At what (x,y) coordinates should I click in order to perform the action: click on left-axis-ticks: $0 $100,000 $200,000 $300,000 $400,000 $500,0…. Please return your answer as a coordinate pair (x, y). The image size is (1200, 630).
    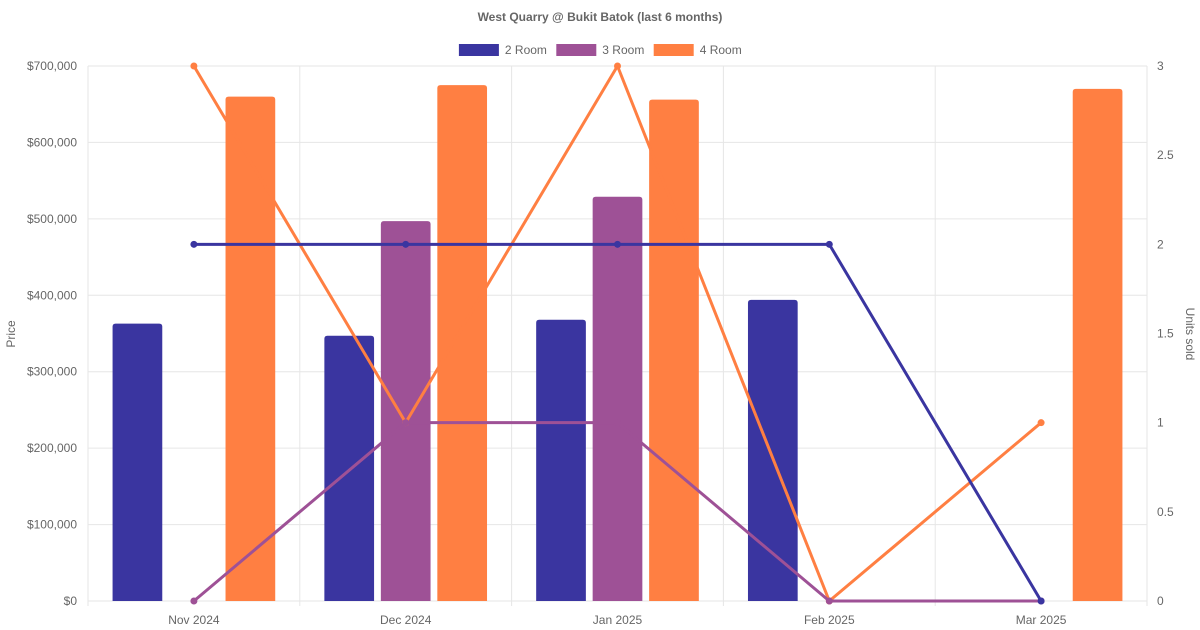
    Looking at the image, I should click on (52, 333).